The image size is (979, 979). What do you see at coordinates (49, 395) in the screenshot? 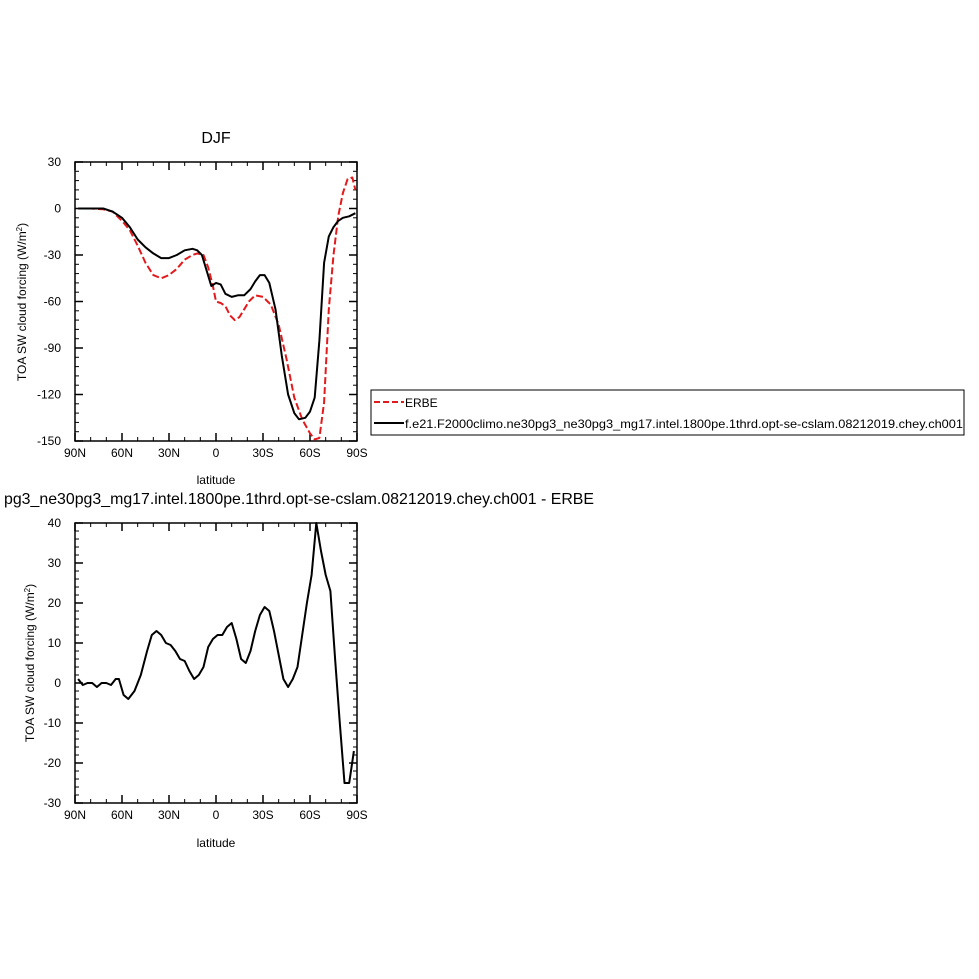
I see `y-tick-label: -120` at bounding box center [49, 395].